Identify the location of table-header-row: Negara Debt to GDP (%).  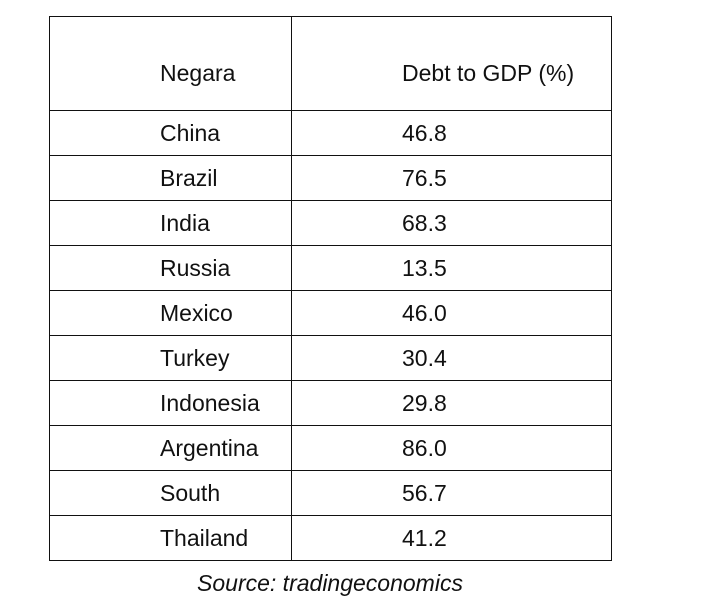
(330, 63).